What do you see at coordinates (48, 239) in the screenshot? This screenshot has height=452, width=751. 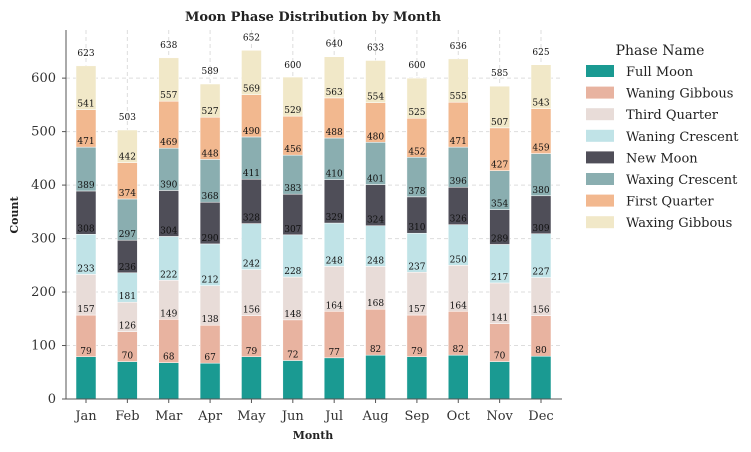 I see `y-tick-labels: 0 100 200 300 400 500 600` at bounding box center [48, 239].